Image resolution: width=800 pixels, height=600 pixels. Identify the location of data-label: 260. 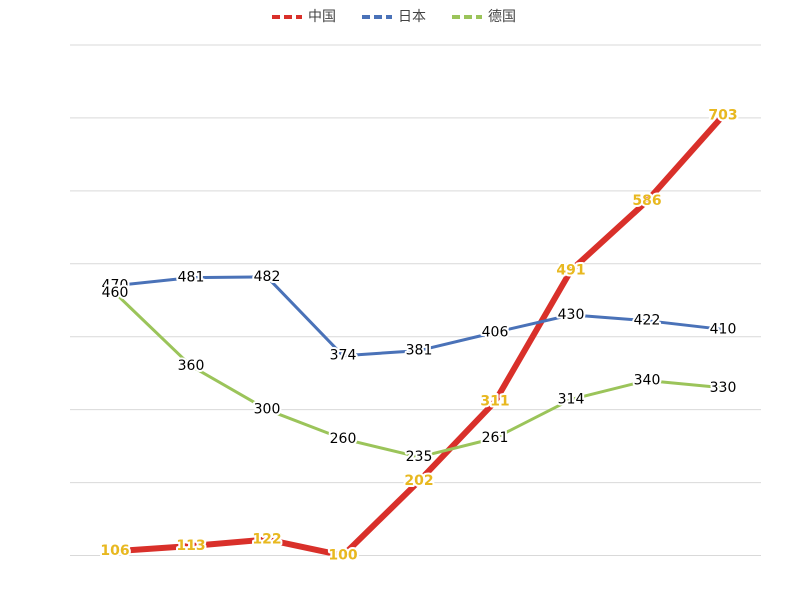
(343, 439).